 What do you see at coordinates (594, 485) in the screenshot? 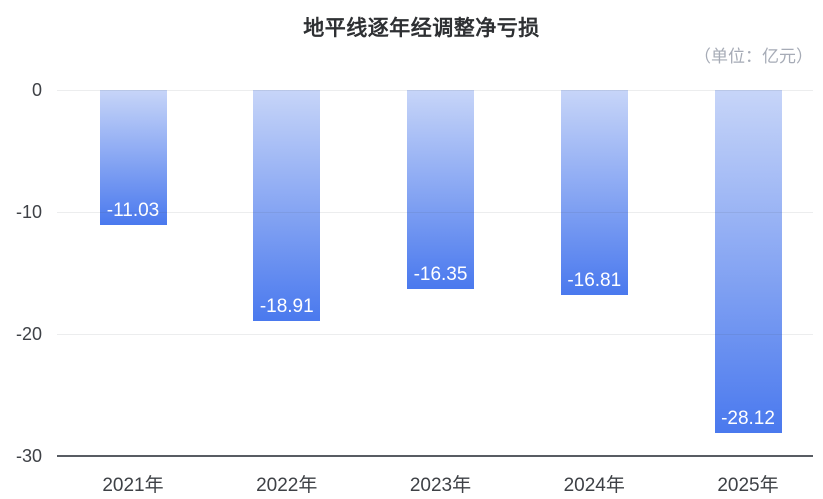
I see `x-tick-label: 2024年` at bounding box center [594, 485].